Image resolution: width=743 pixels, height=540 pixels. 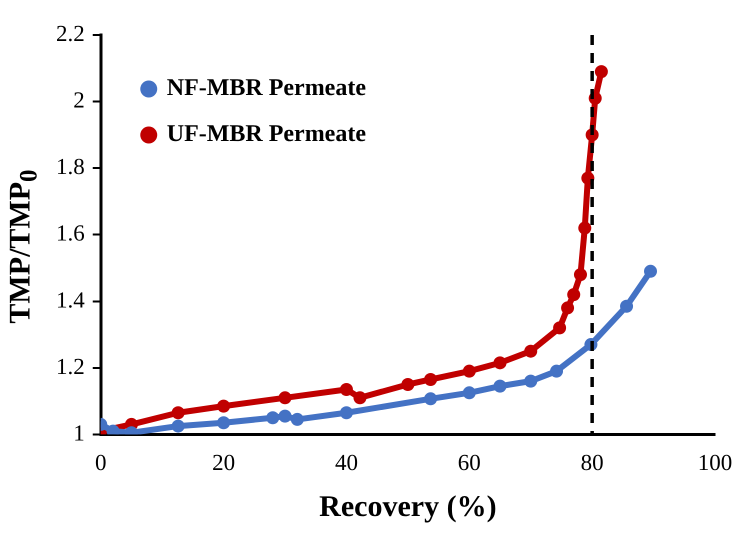 I want to click on y-tick-label: 1.4, so click(x=71, y=299).